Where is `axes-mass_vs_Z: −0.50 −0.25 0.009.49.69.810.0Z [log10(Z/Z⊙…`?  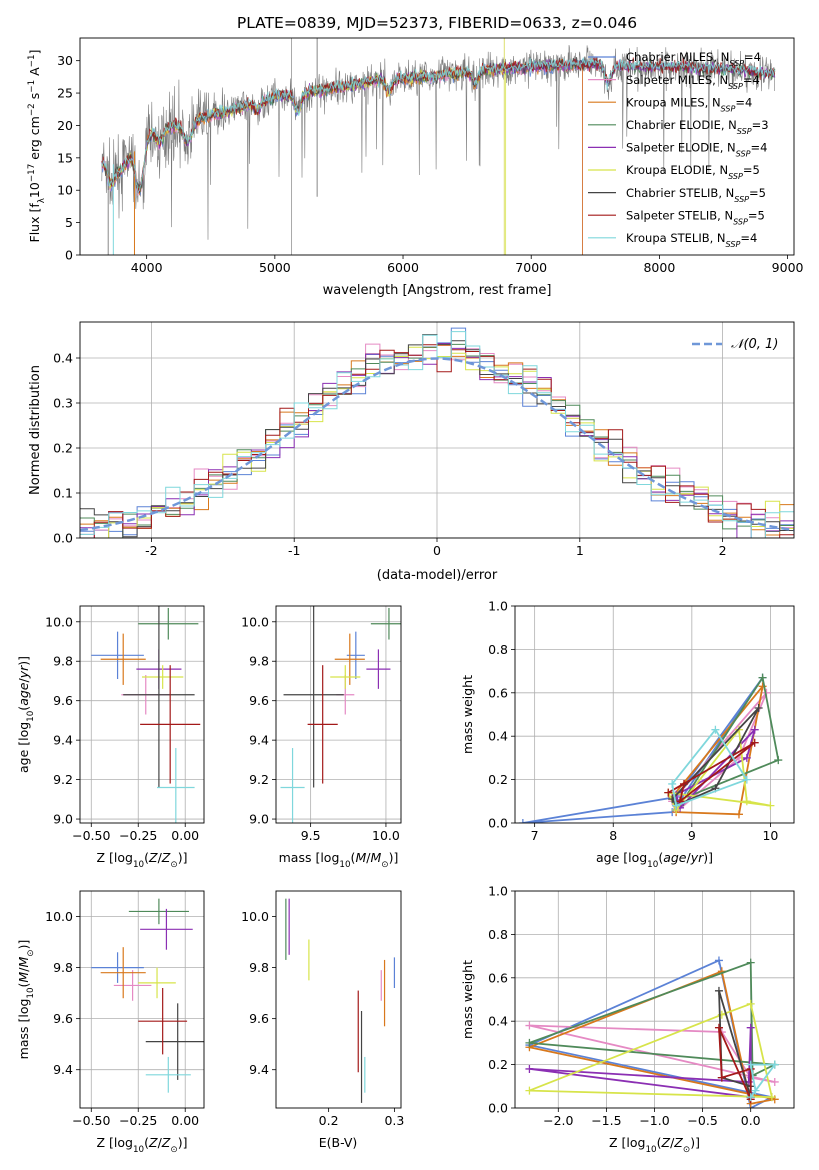 axes-mass_vs_Z: −0.50 −0.25 0.009.49.69.810.0Z [log10(Z/Z⊙… is located at coordinates (110, 1022).